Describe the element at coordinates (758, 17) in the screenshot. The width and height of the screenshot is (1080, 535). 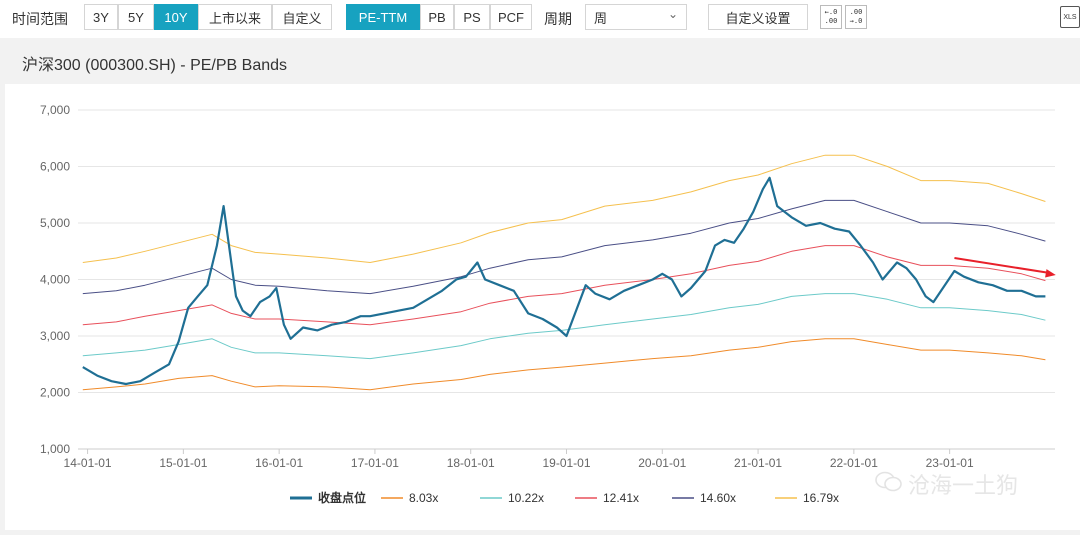
I see `custom-settings-button: 自定义设置` at that location.